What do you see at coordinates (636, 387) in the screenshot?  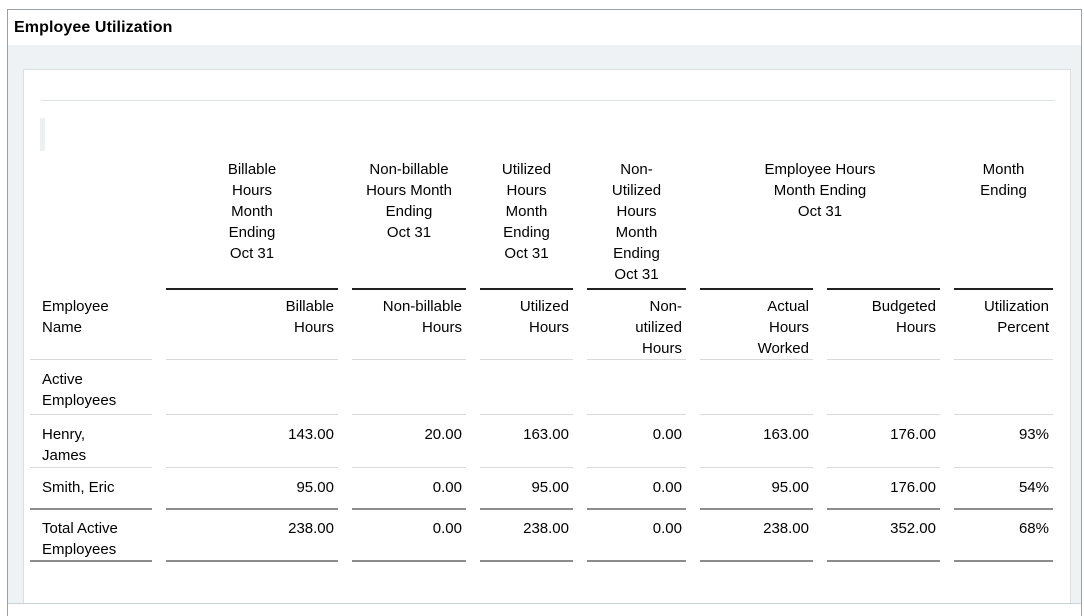 I see `cell-non-utilized-hours` at bounding box center [636, 387].